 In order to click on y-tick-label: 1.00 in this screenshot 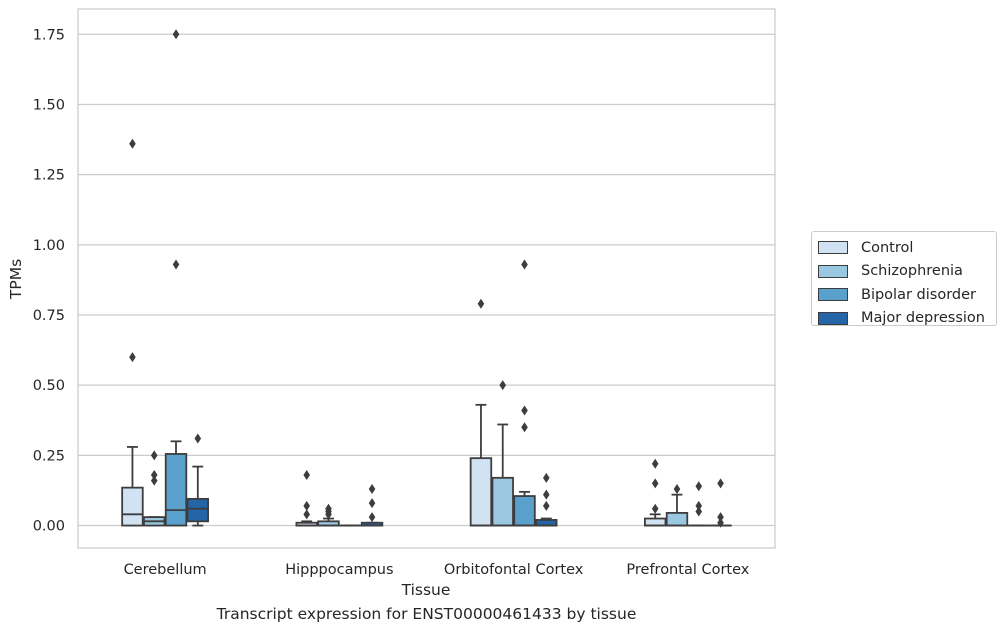, I will do `click(49, 246)`.